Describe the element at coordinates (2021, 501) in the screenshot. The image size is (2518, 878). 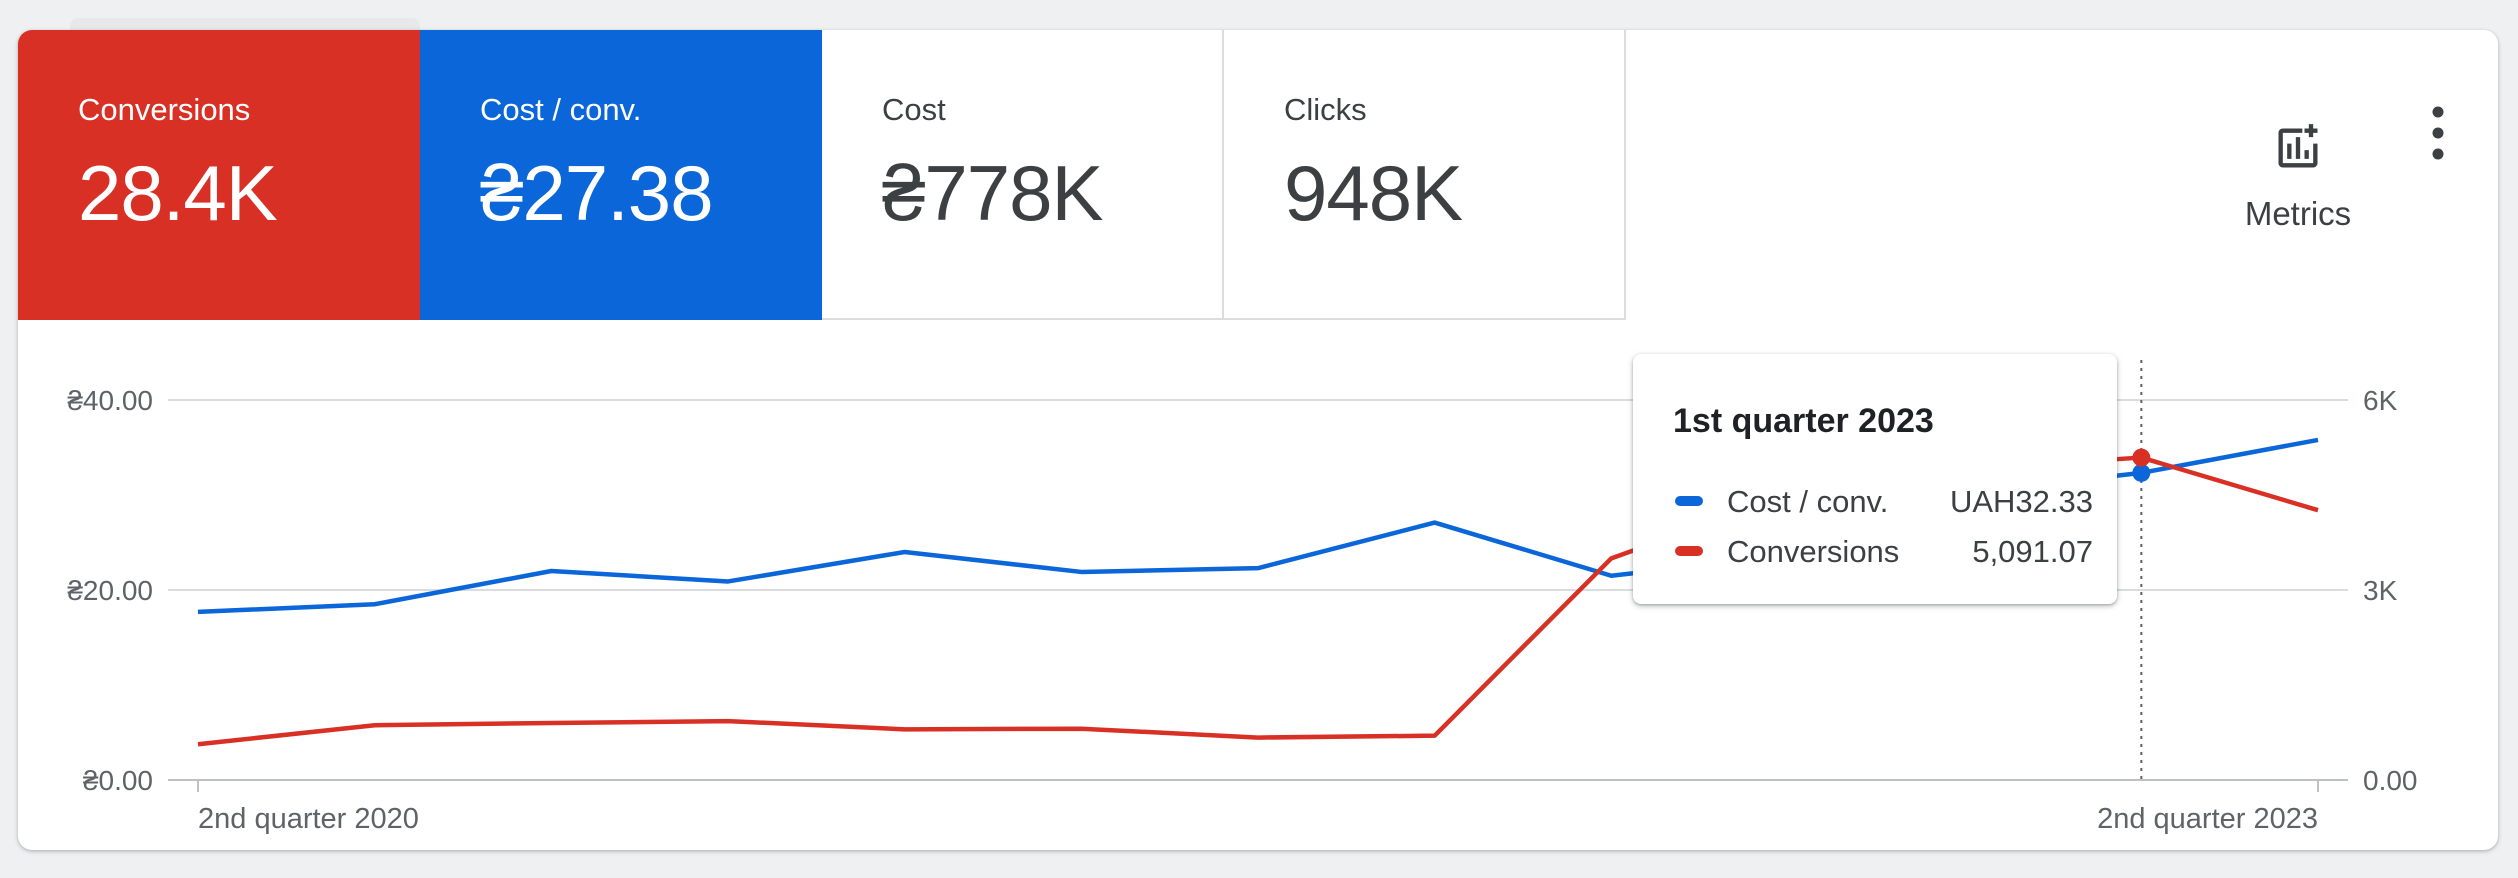
I see `tooltip-row-value: UAH32.33` at that location.